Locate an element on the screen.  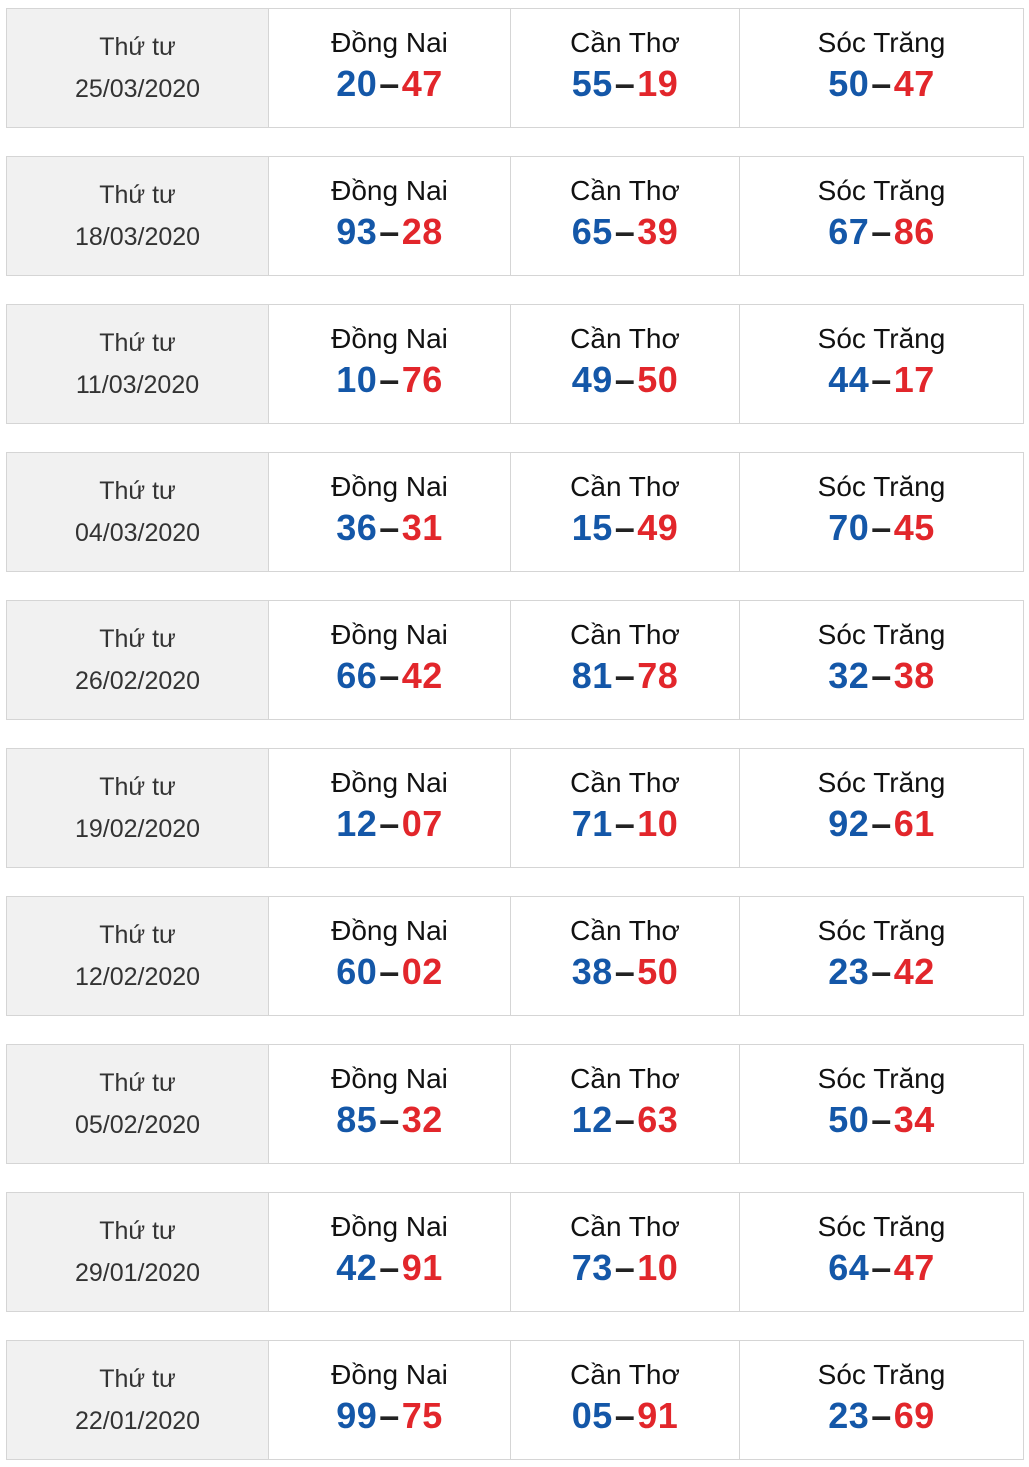
draw-date: 11/03/2020 is located at coordinates (137, 385).